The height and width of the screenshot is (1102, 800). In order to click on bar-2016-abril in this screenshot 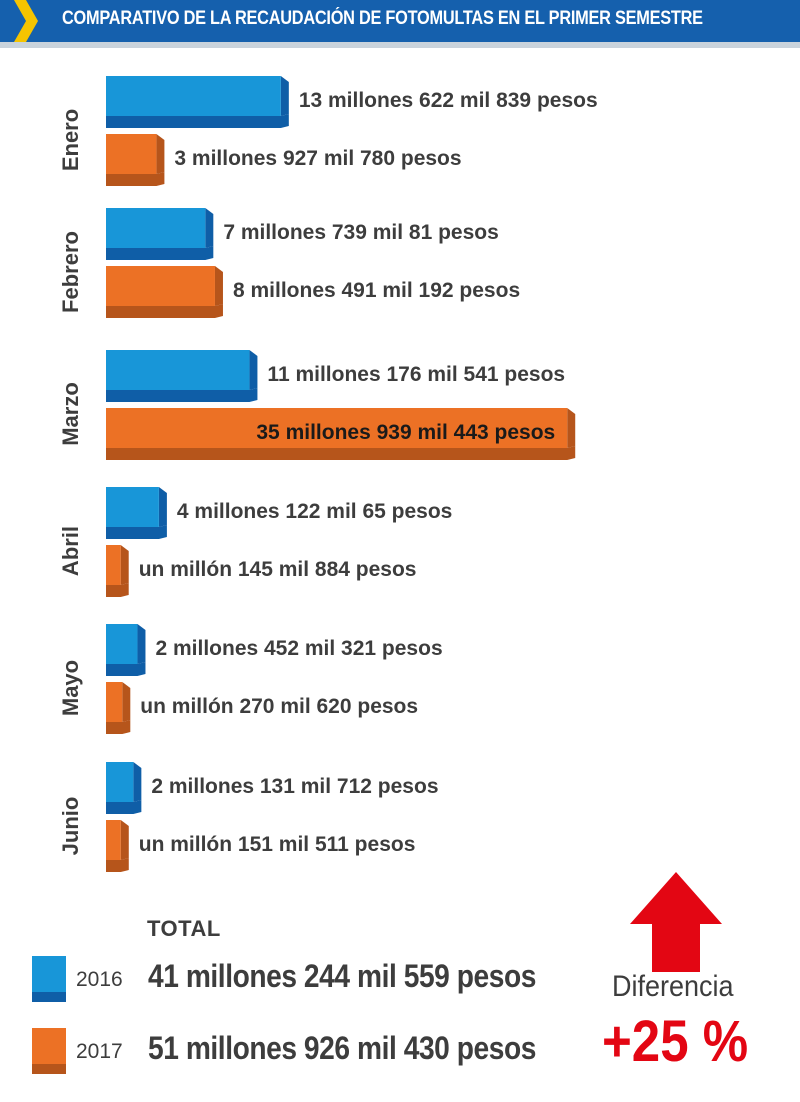, I will do `click(136, 513)`.